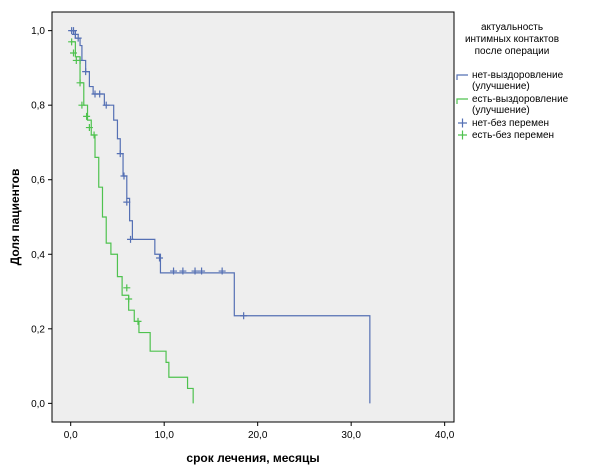 The height and width of the screenshot is (472, 597). Describe the element at coordinates (71, 435) in the screenshot. I see `x-tick-label: 0,0` at that location.